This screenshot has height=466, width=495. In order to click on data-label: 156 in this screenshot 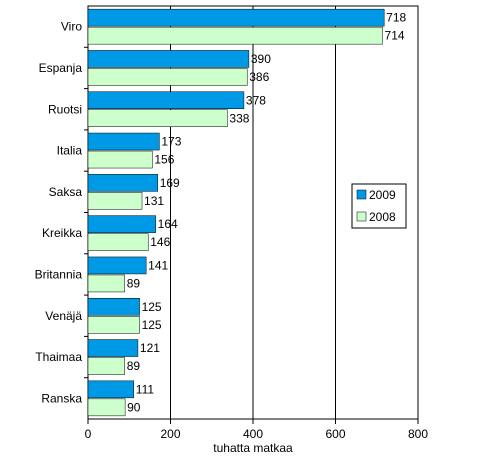, I will do `click(164, 160)`.